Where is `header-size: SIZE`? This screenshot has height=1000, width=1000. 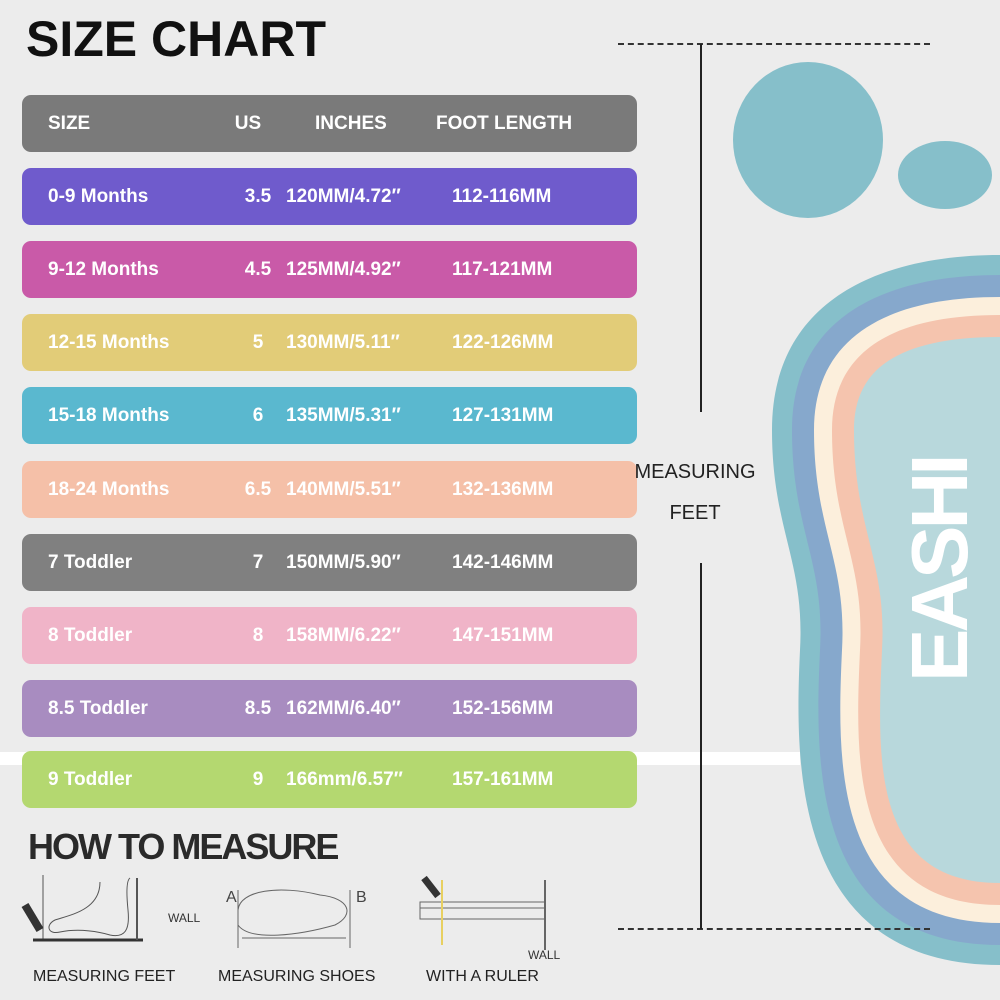 header-size: SIZE is located at coordinates (69, 123).